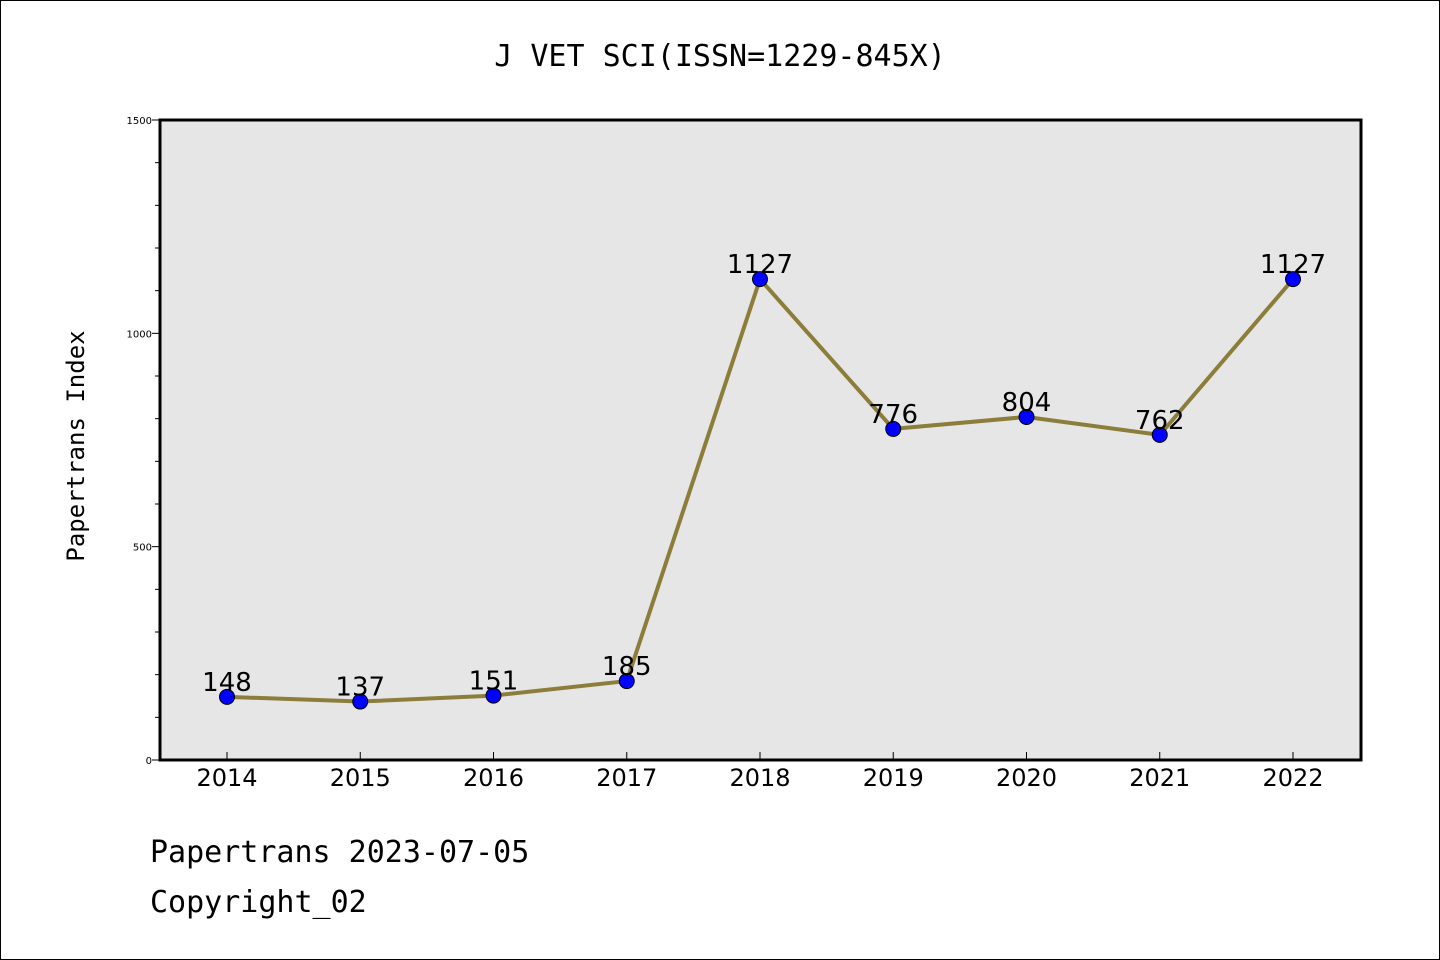  Describe the element at coordinates (226, 778) in the screenshot. I see `x-tick-label: 2014` at that location.